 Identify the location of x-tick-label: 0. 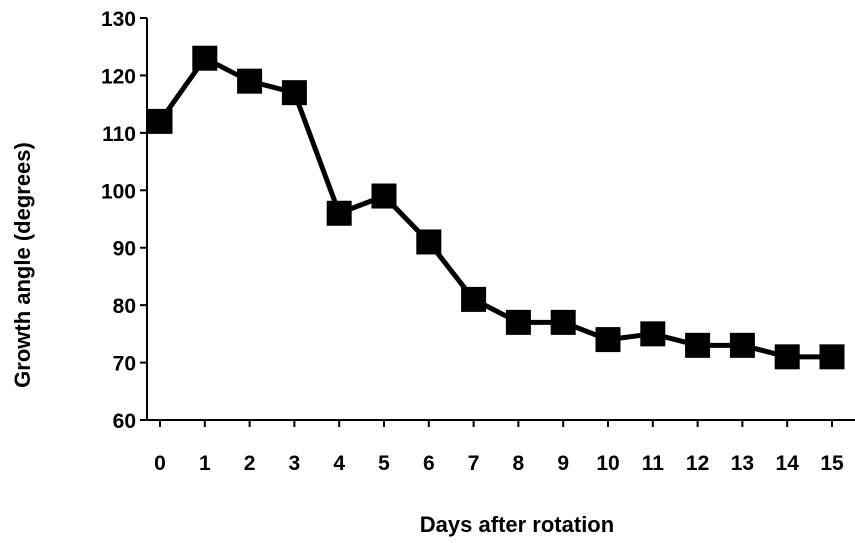
(160, 463).